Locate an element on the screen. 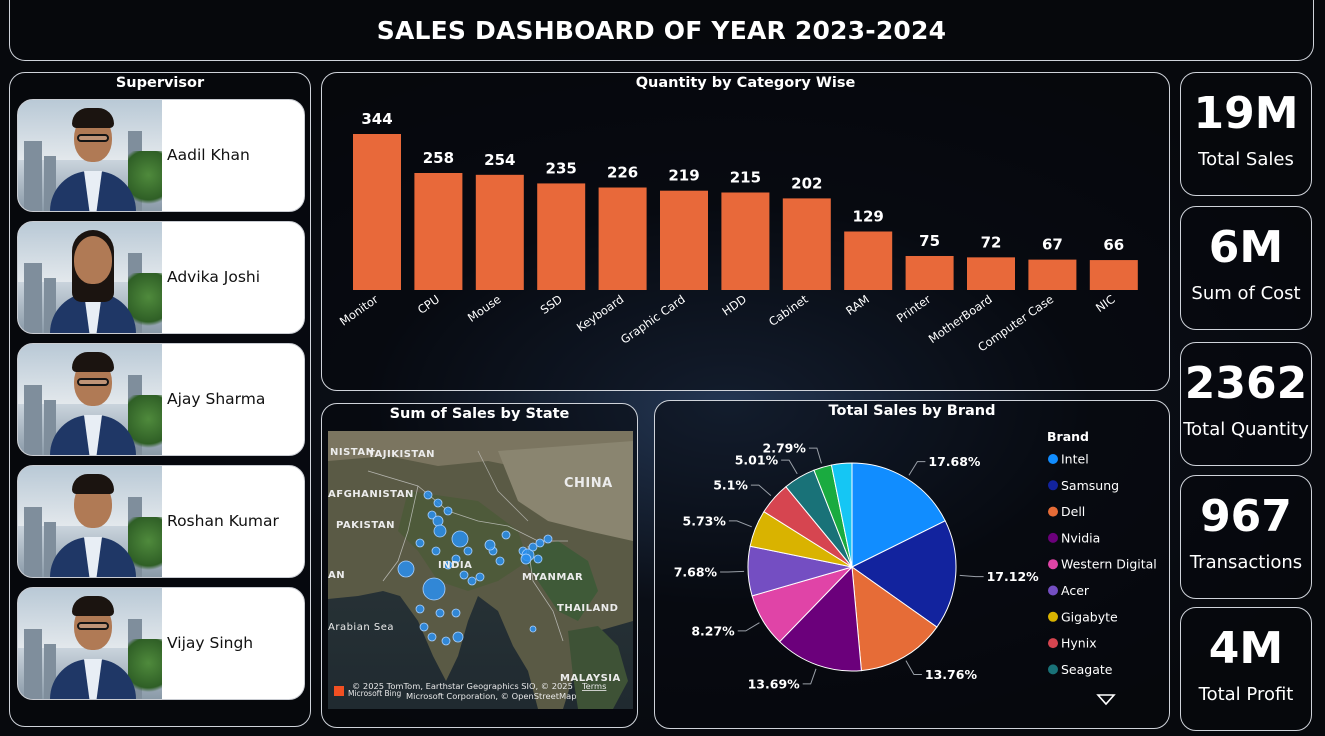 This screenshot has width=1325, height=736. legend-item: Acer is located at coordinates (1075, 590).